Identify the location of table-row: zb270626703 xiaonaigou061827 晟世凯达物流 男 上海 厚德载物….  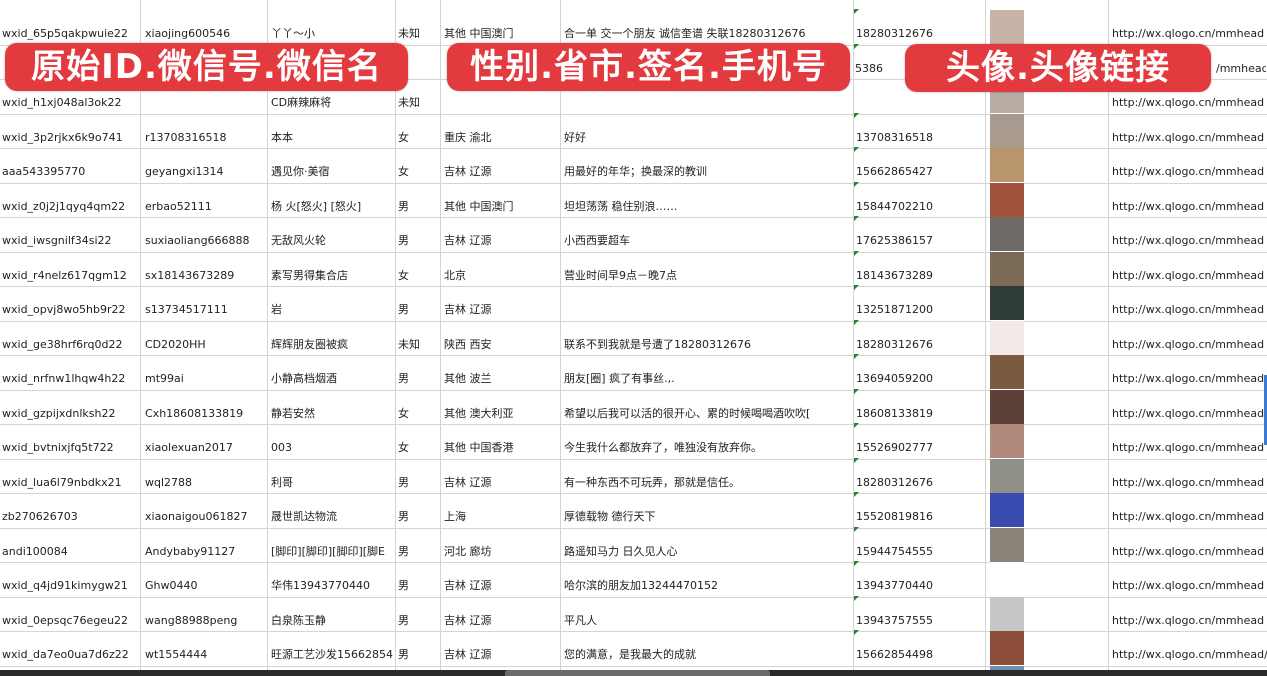
(633, 509).